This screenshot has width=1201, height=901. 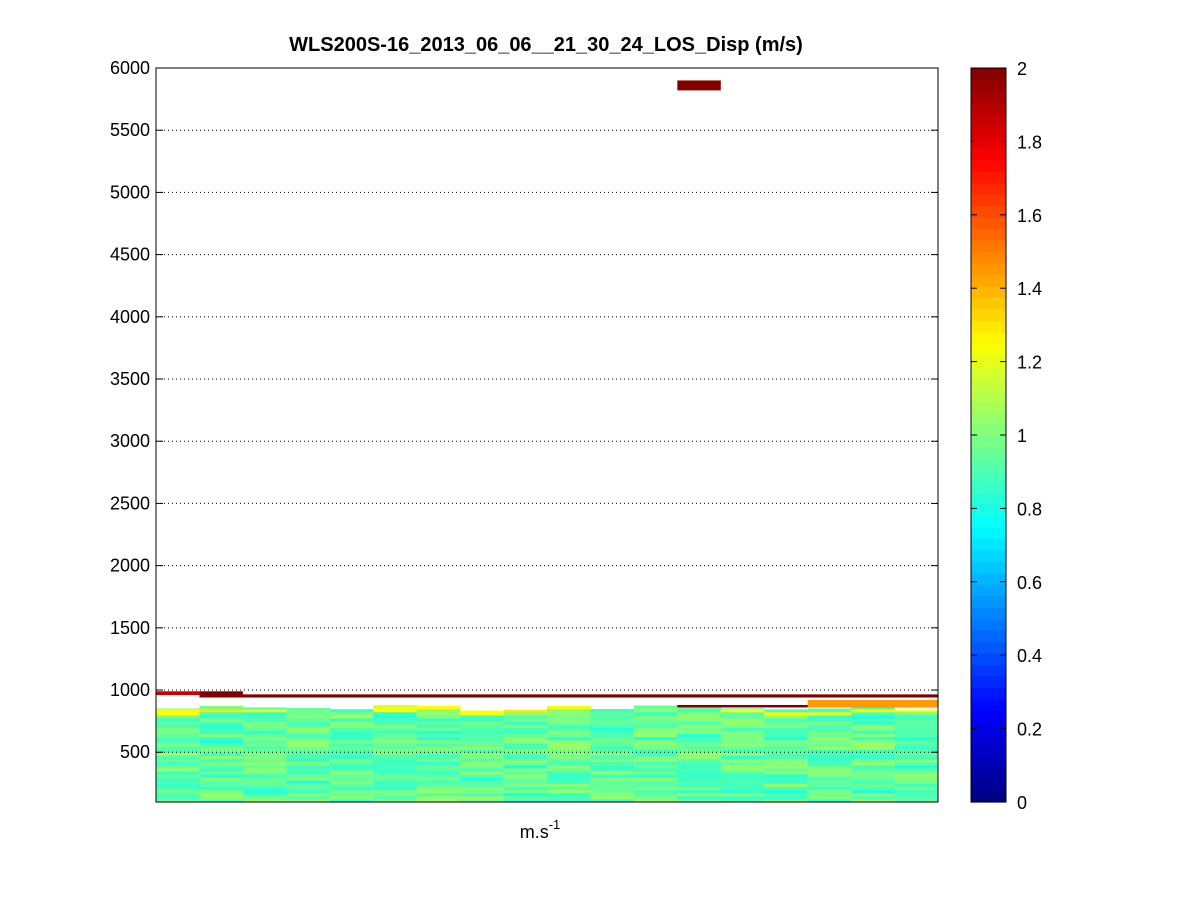 I want to click on colorbar-tick-label: 1.2, so click(x=1029, y=363).